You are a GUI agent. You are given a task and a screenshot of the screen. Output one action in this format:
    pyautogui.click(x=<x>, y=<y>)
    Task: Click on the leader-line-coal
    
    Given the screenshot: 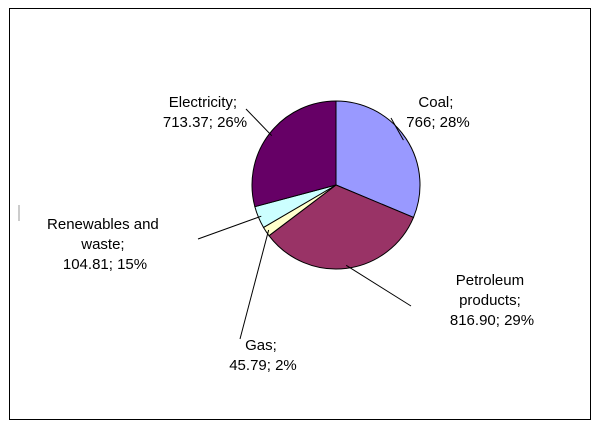 What is the action you would take?
    pyautogui.click(x=397, y=129)
    